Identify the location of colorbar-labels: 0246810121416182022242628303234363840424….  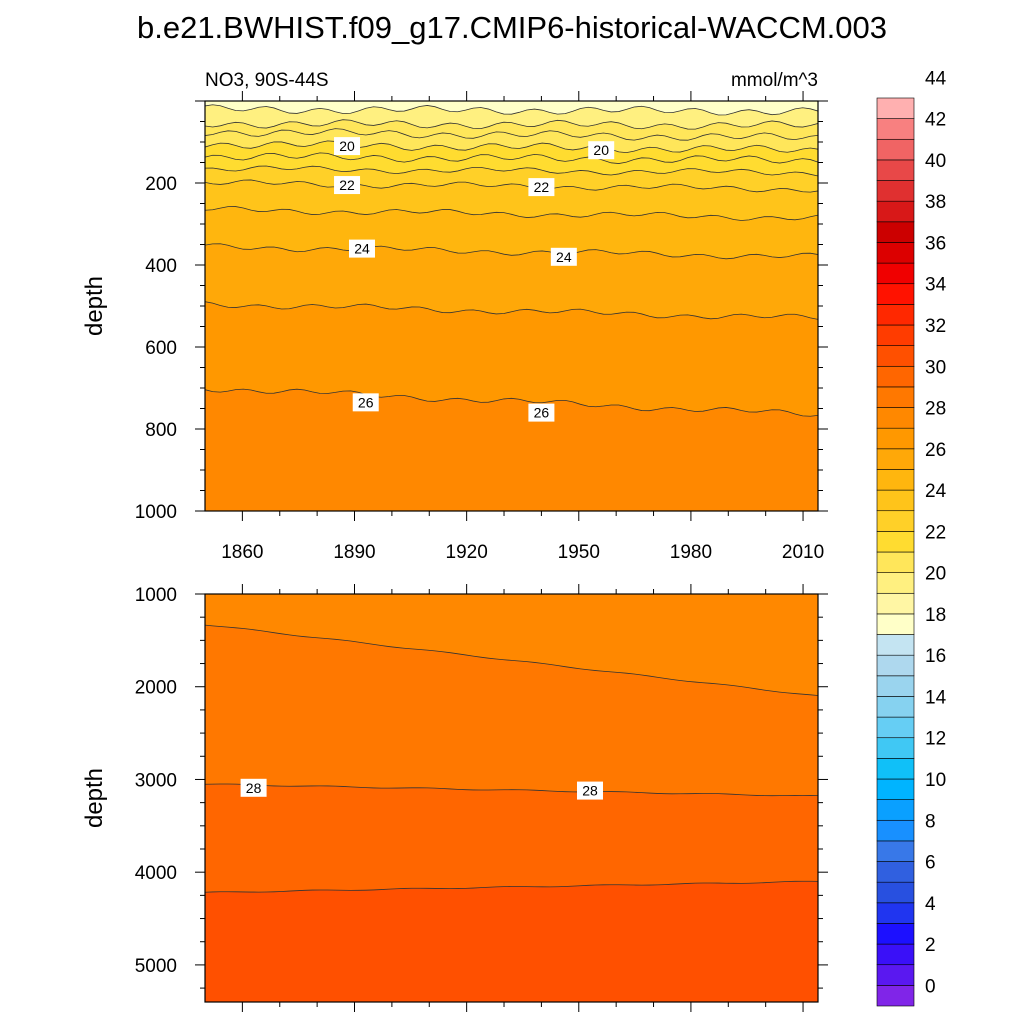
(936, 532).